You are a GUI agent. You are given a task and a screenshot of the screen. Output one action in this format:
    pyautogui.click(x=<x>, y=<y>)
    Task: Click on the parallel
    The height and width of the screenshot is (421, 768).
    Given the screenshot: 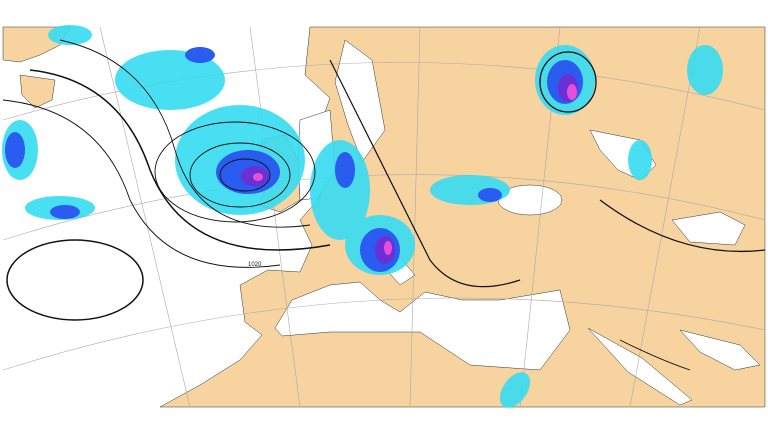 What is the action you would take?
    pyautogui.click(x=384, y=91)
    